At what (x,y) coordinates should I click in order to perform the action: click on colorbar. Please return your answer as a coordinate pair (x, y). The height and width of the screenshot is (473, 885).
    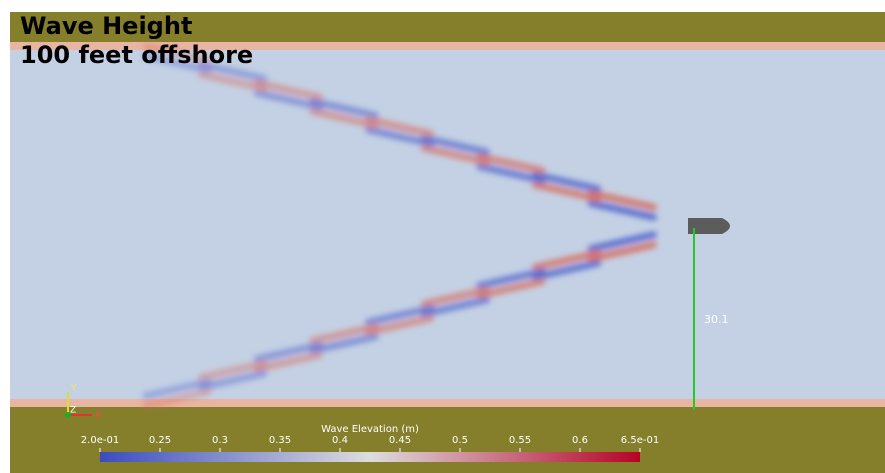
    Looking at the image, I should click on (370, 457).